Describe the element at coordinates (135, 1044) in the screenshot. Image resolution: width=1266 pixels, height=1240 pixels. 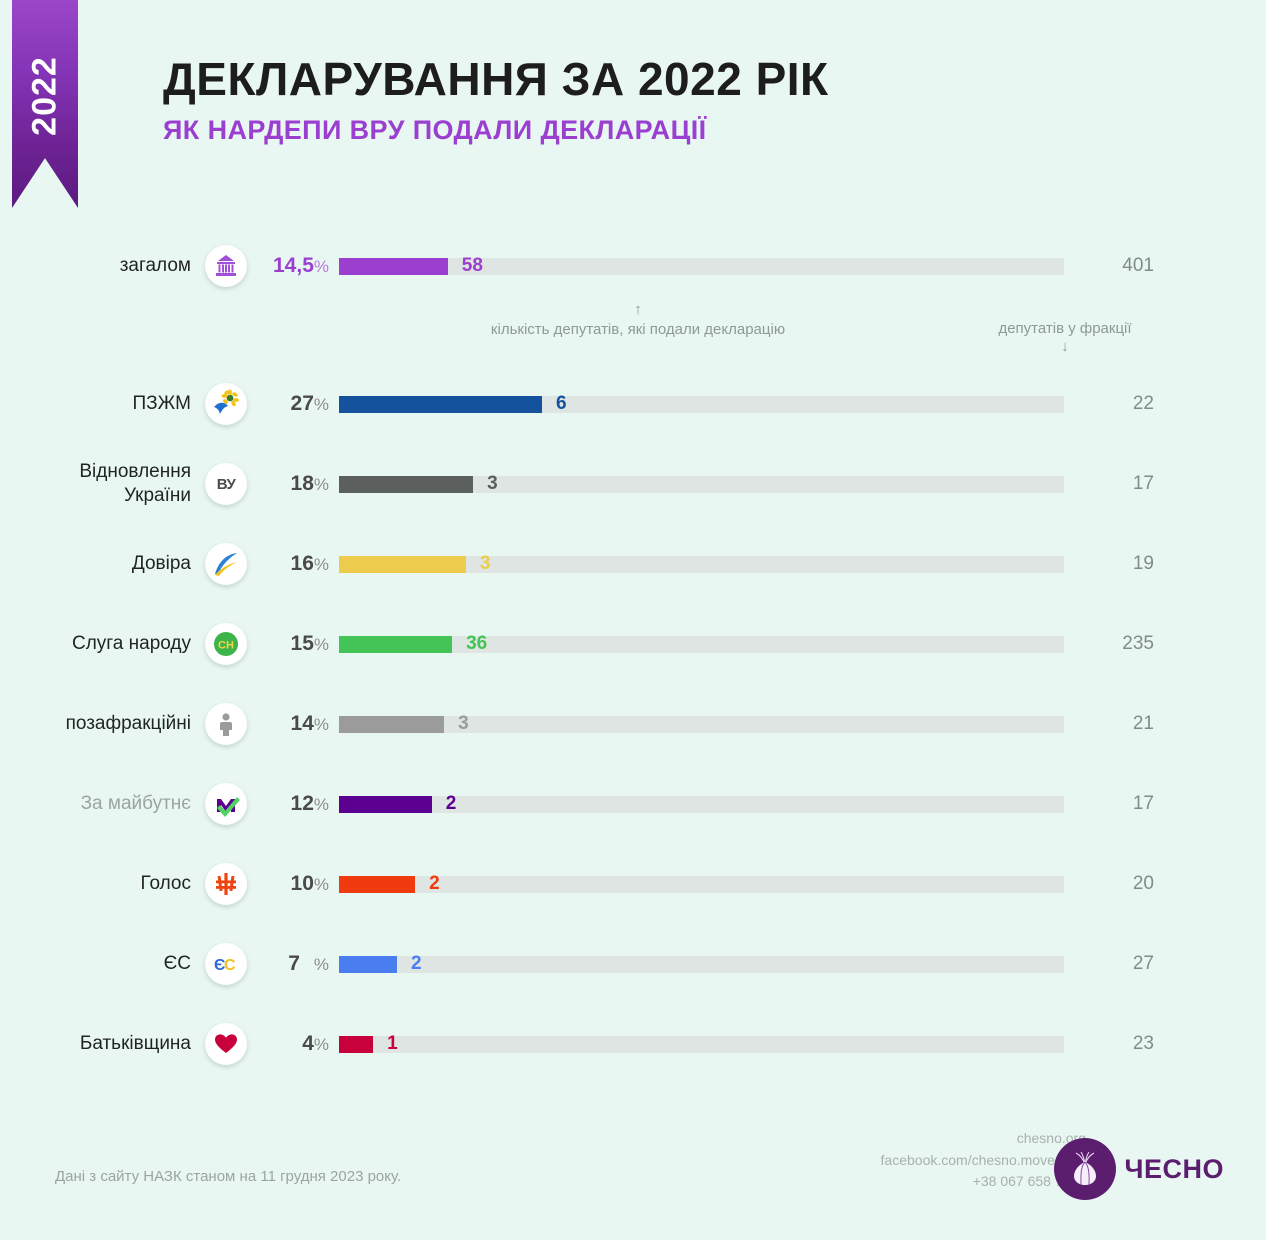
I see `row-label: Батьківщина` at that location.